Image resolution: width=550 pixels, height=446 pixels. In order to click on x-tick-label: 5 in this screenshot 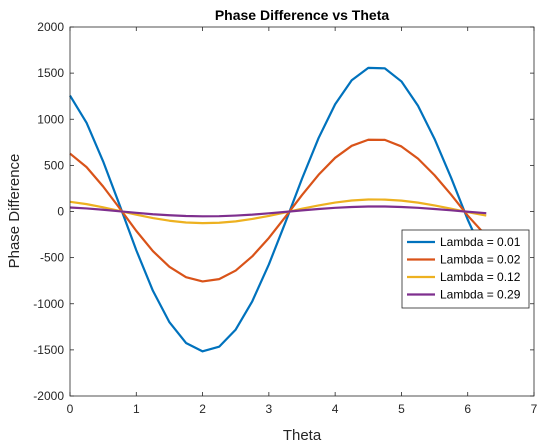, I will do `click(401, 409)`.